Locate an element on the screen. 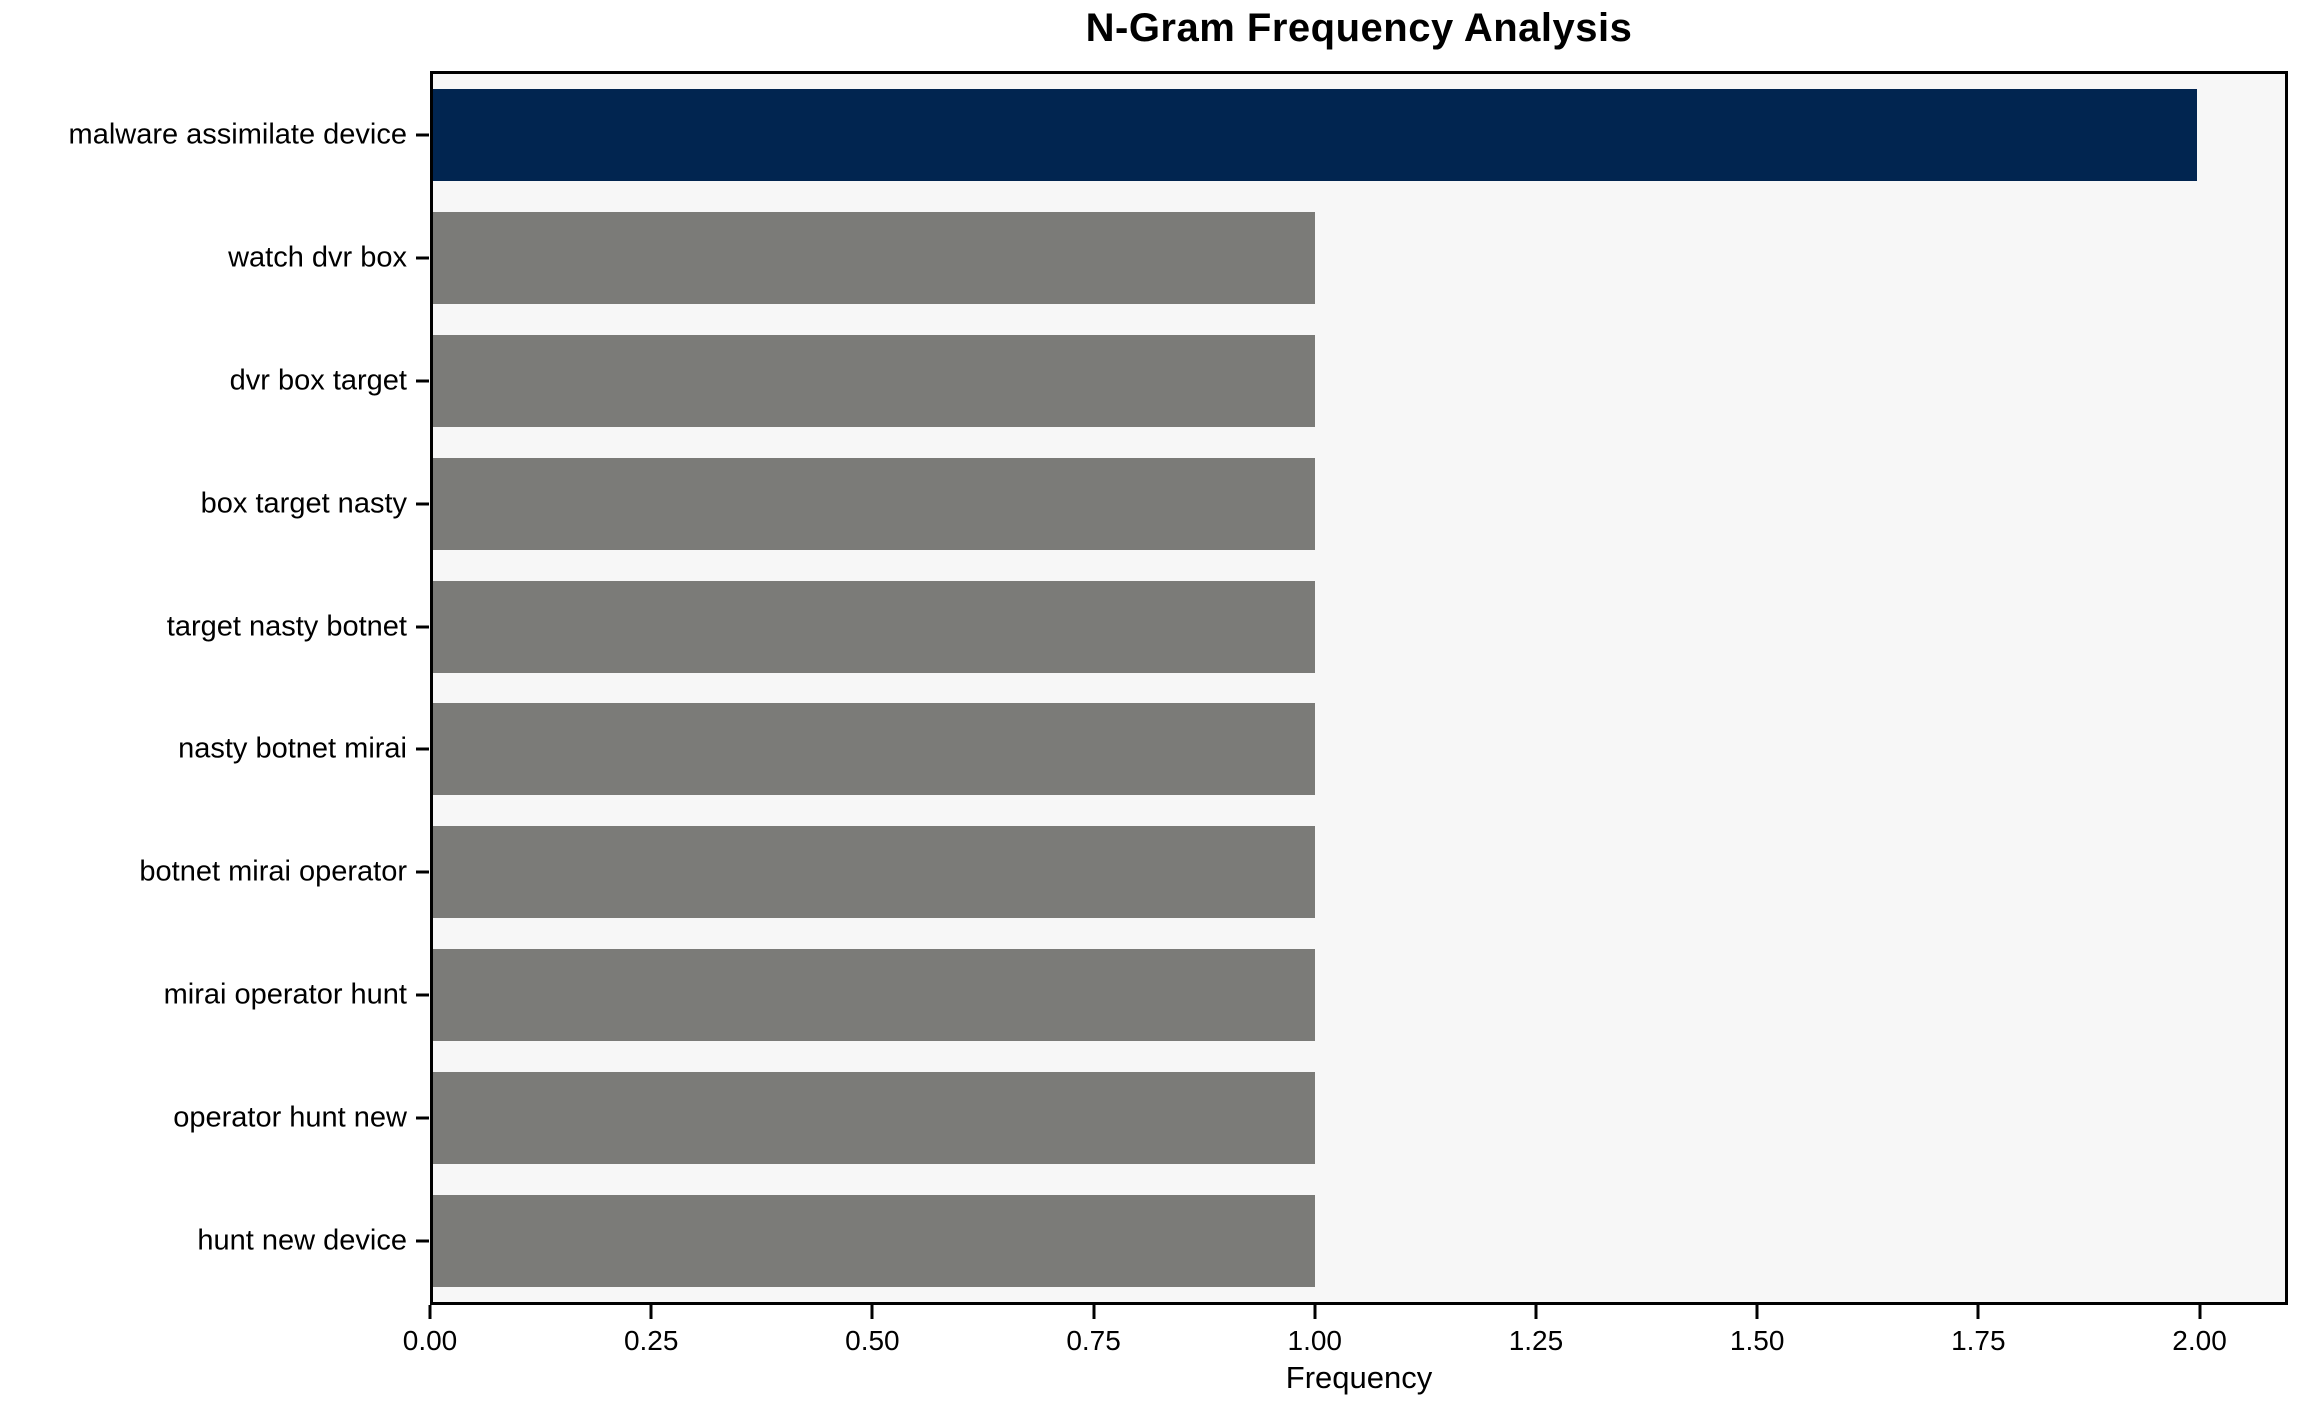 The width and height of the screenshot is (2308, 1414). bar-row: mirai operator hunt is located at coordinates (1224, 995).